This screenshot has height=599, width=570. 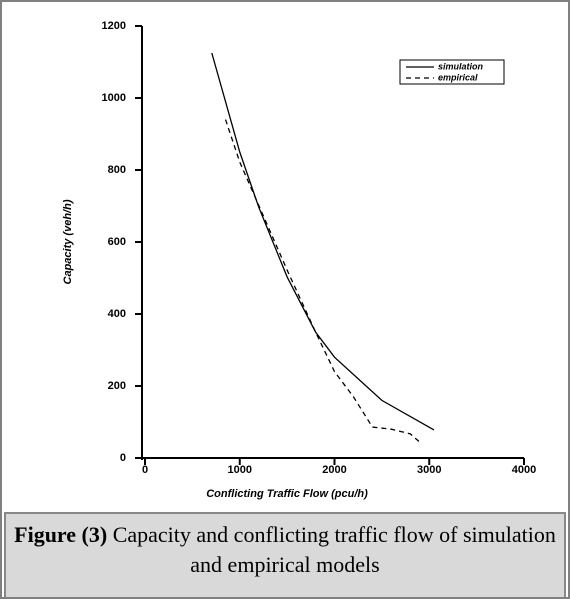 I want to click on x-tick-label: 1000, so click(x=240, y=470).